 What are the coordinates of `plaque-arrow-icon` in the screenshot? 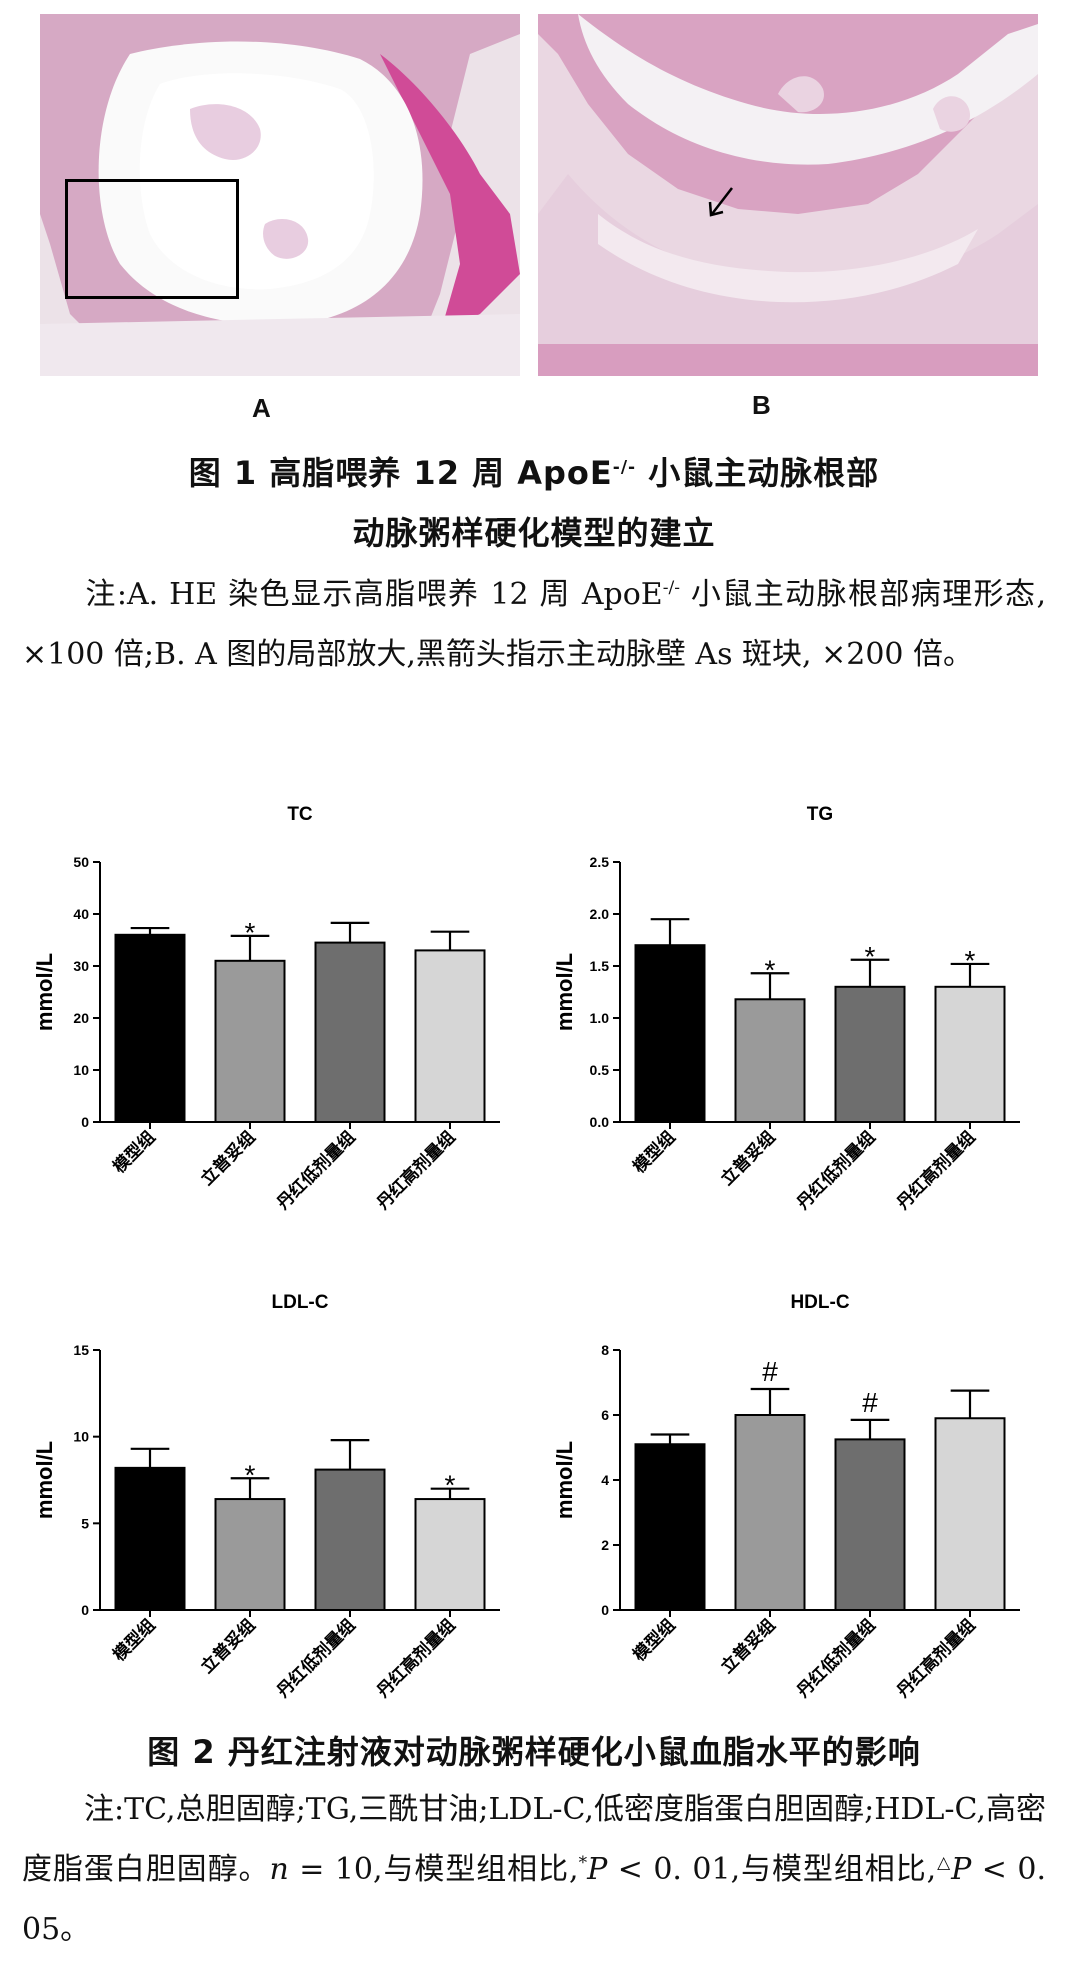 It's located at (720, 202).